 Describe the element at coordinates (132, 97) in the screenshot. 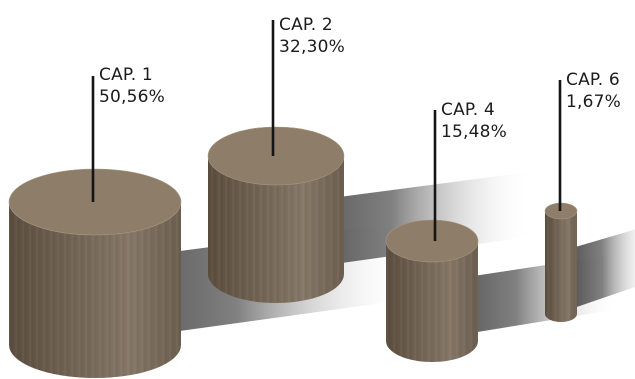

I see `label-value-cap-1: 50,56%` at that location.